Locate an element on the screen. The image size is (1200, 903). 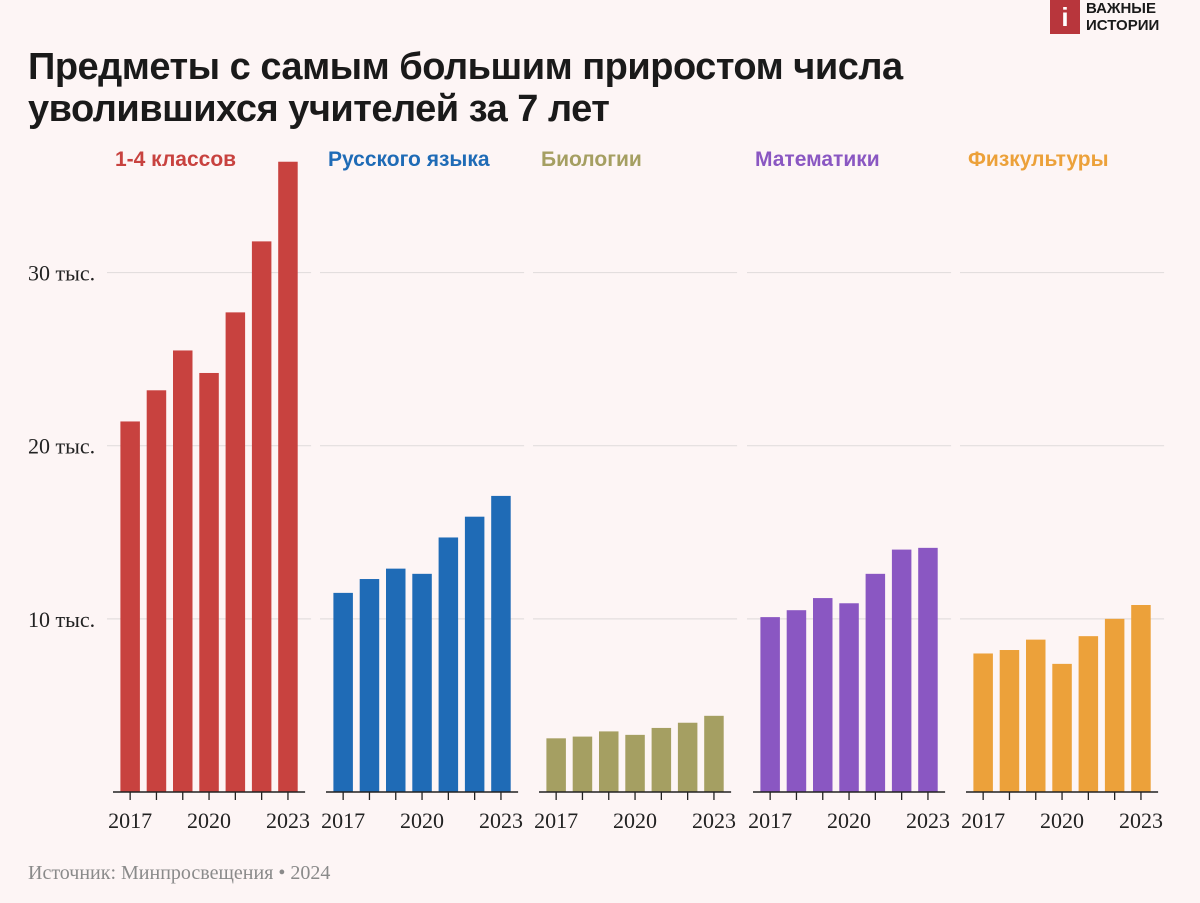
logo-mark-letter: i is located at coordinates (1065, 17).